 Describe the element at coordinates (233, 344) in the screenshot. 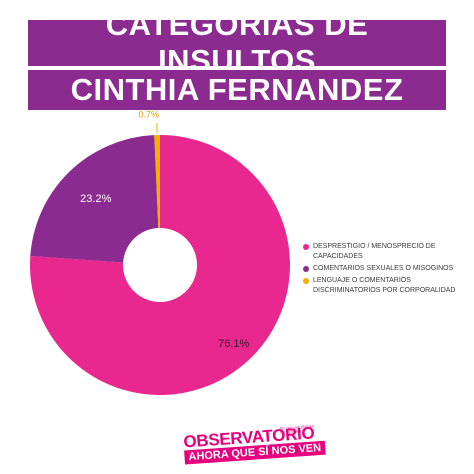

I see `data-label-desprestigio: 76.1%` at that location.